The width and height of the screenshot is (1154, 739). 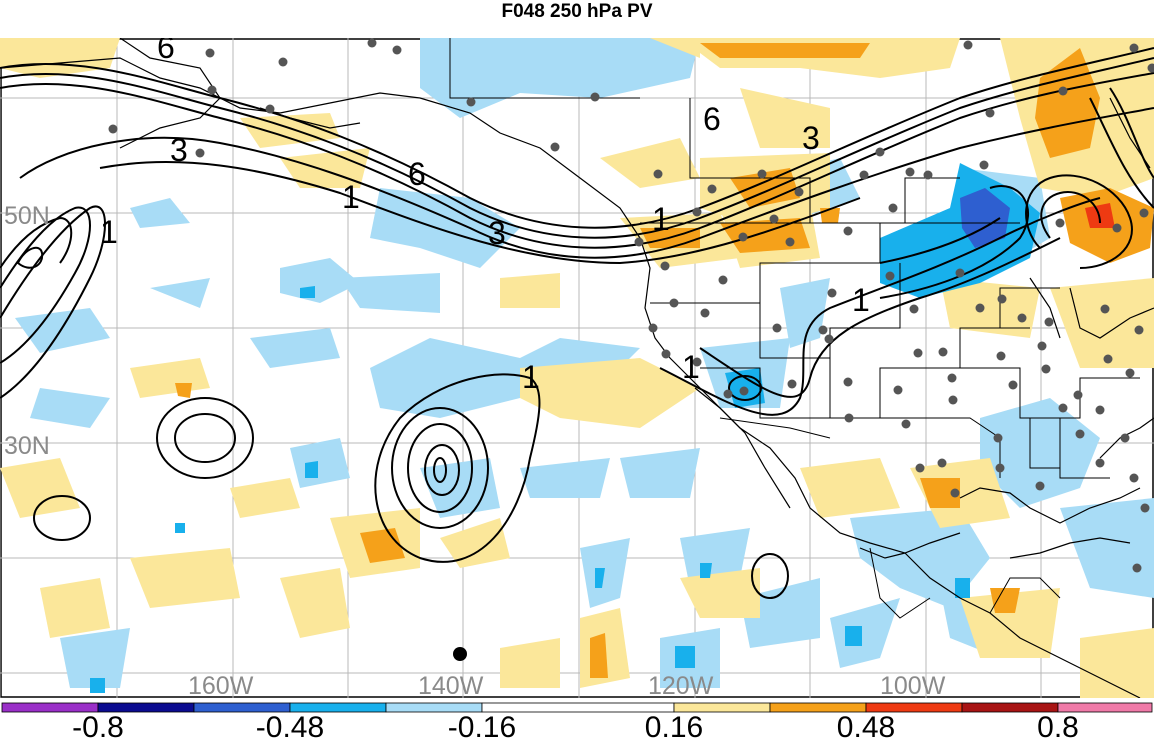 What do you see at coordinates (27, 331) in the screenshot?
I see `lat-labels: 50N 30N` at bounding box center [27, 331].